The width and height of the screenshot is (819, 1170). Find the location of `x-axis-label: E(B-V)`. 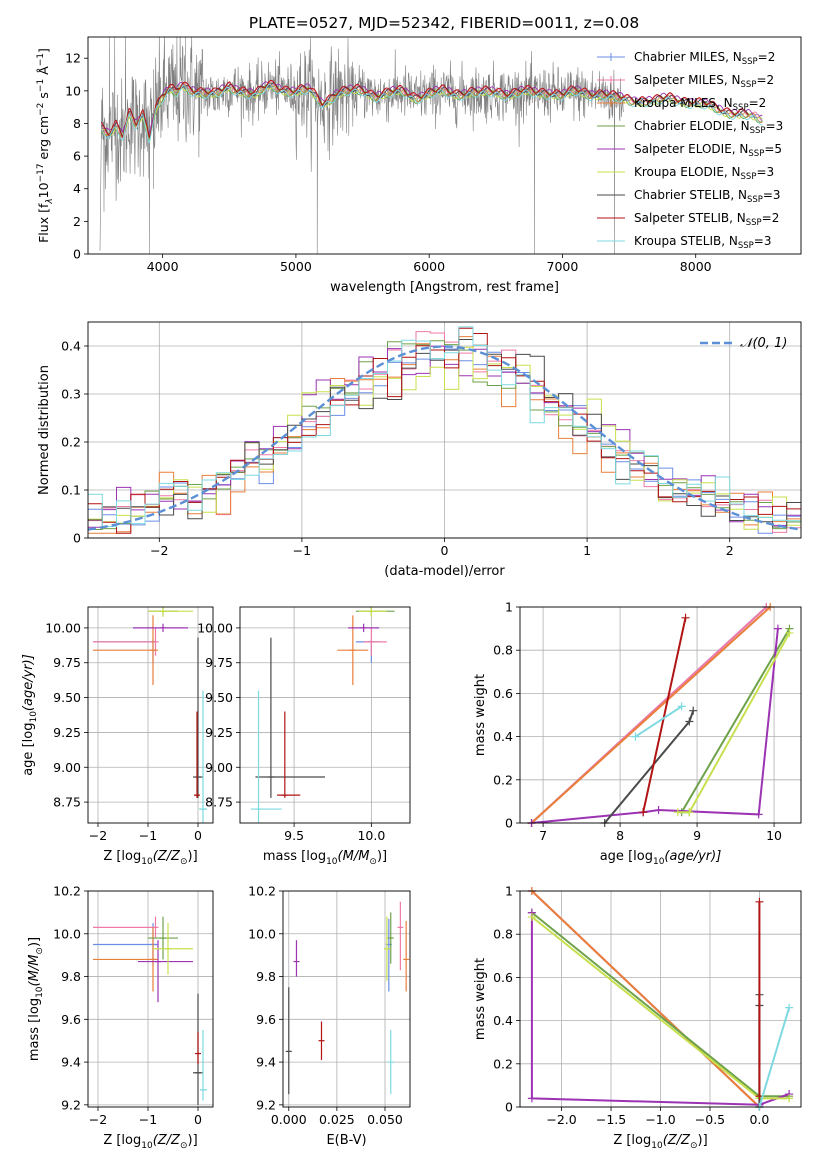

x-axis-label: E(B-V) is located at coordinates (346, 1140).